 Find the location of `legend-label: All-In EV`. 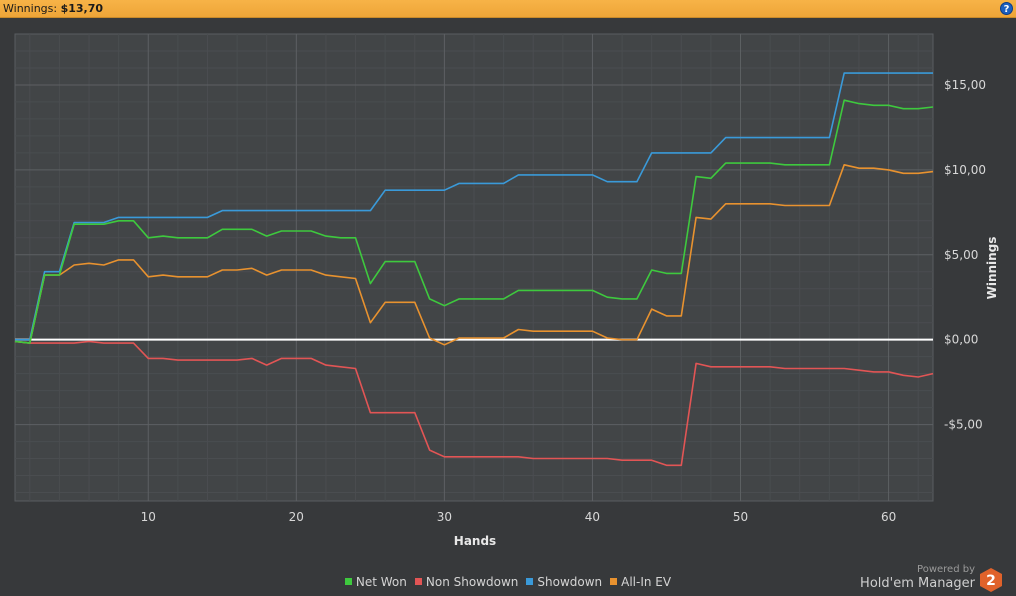

legend-label: All-In EV is located at coordinates (646, 582).